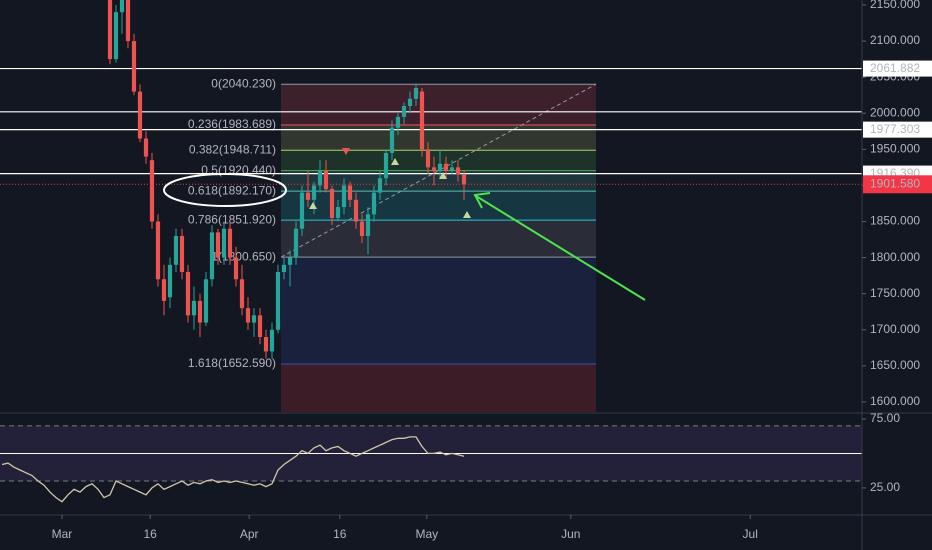  I want to click on y-tick-label: 2150.000, so click(895, 5).